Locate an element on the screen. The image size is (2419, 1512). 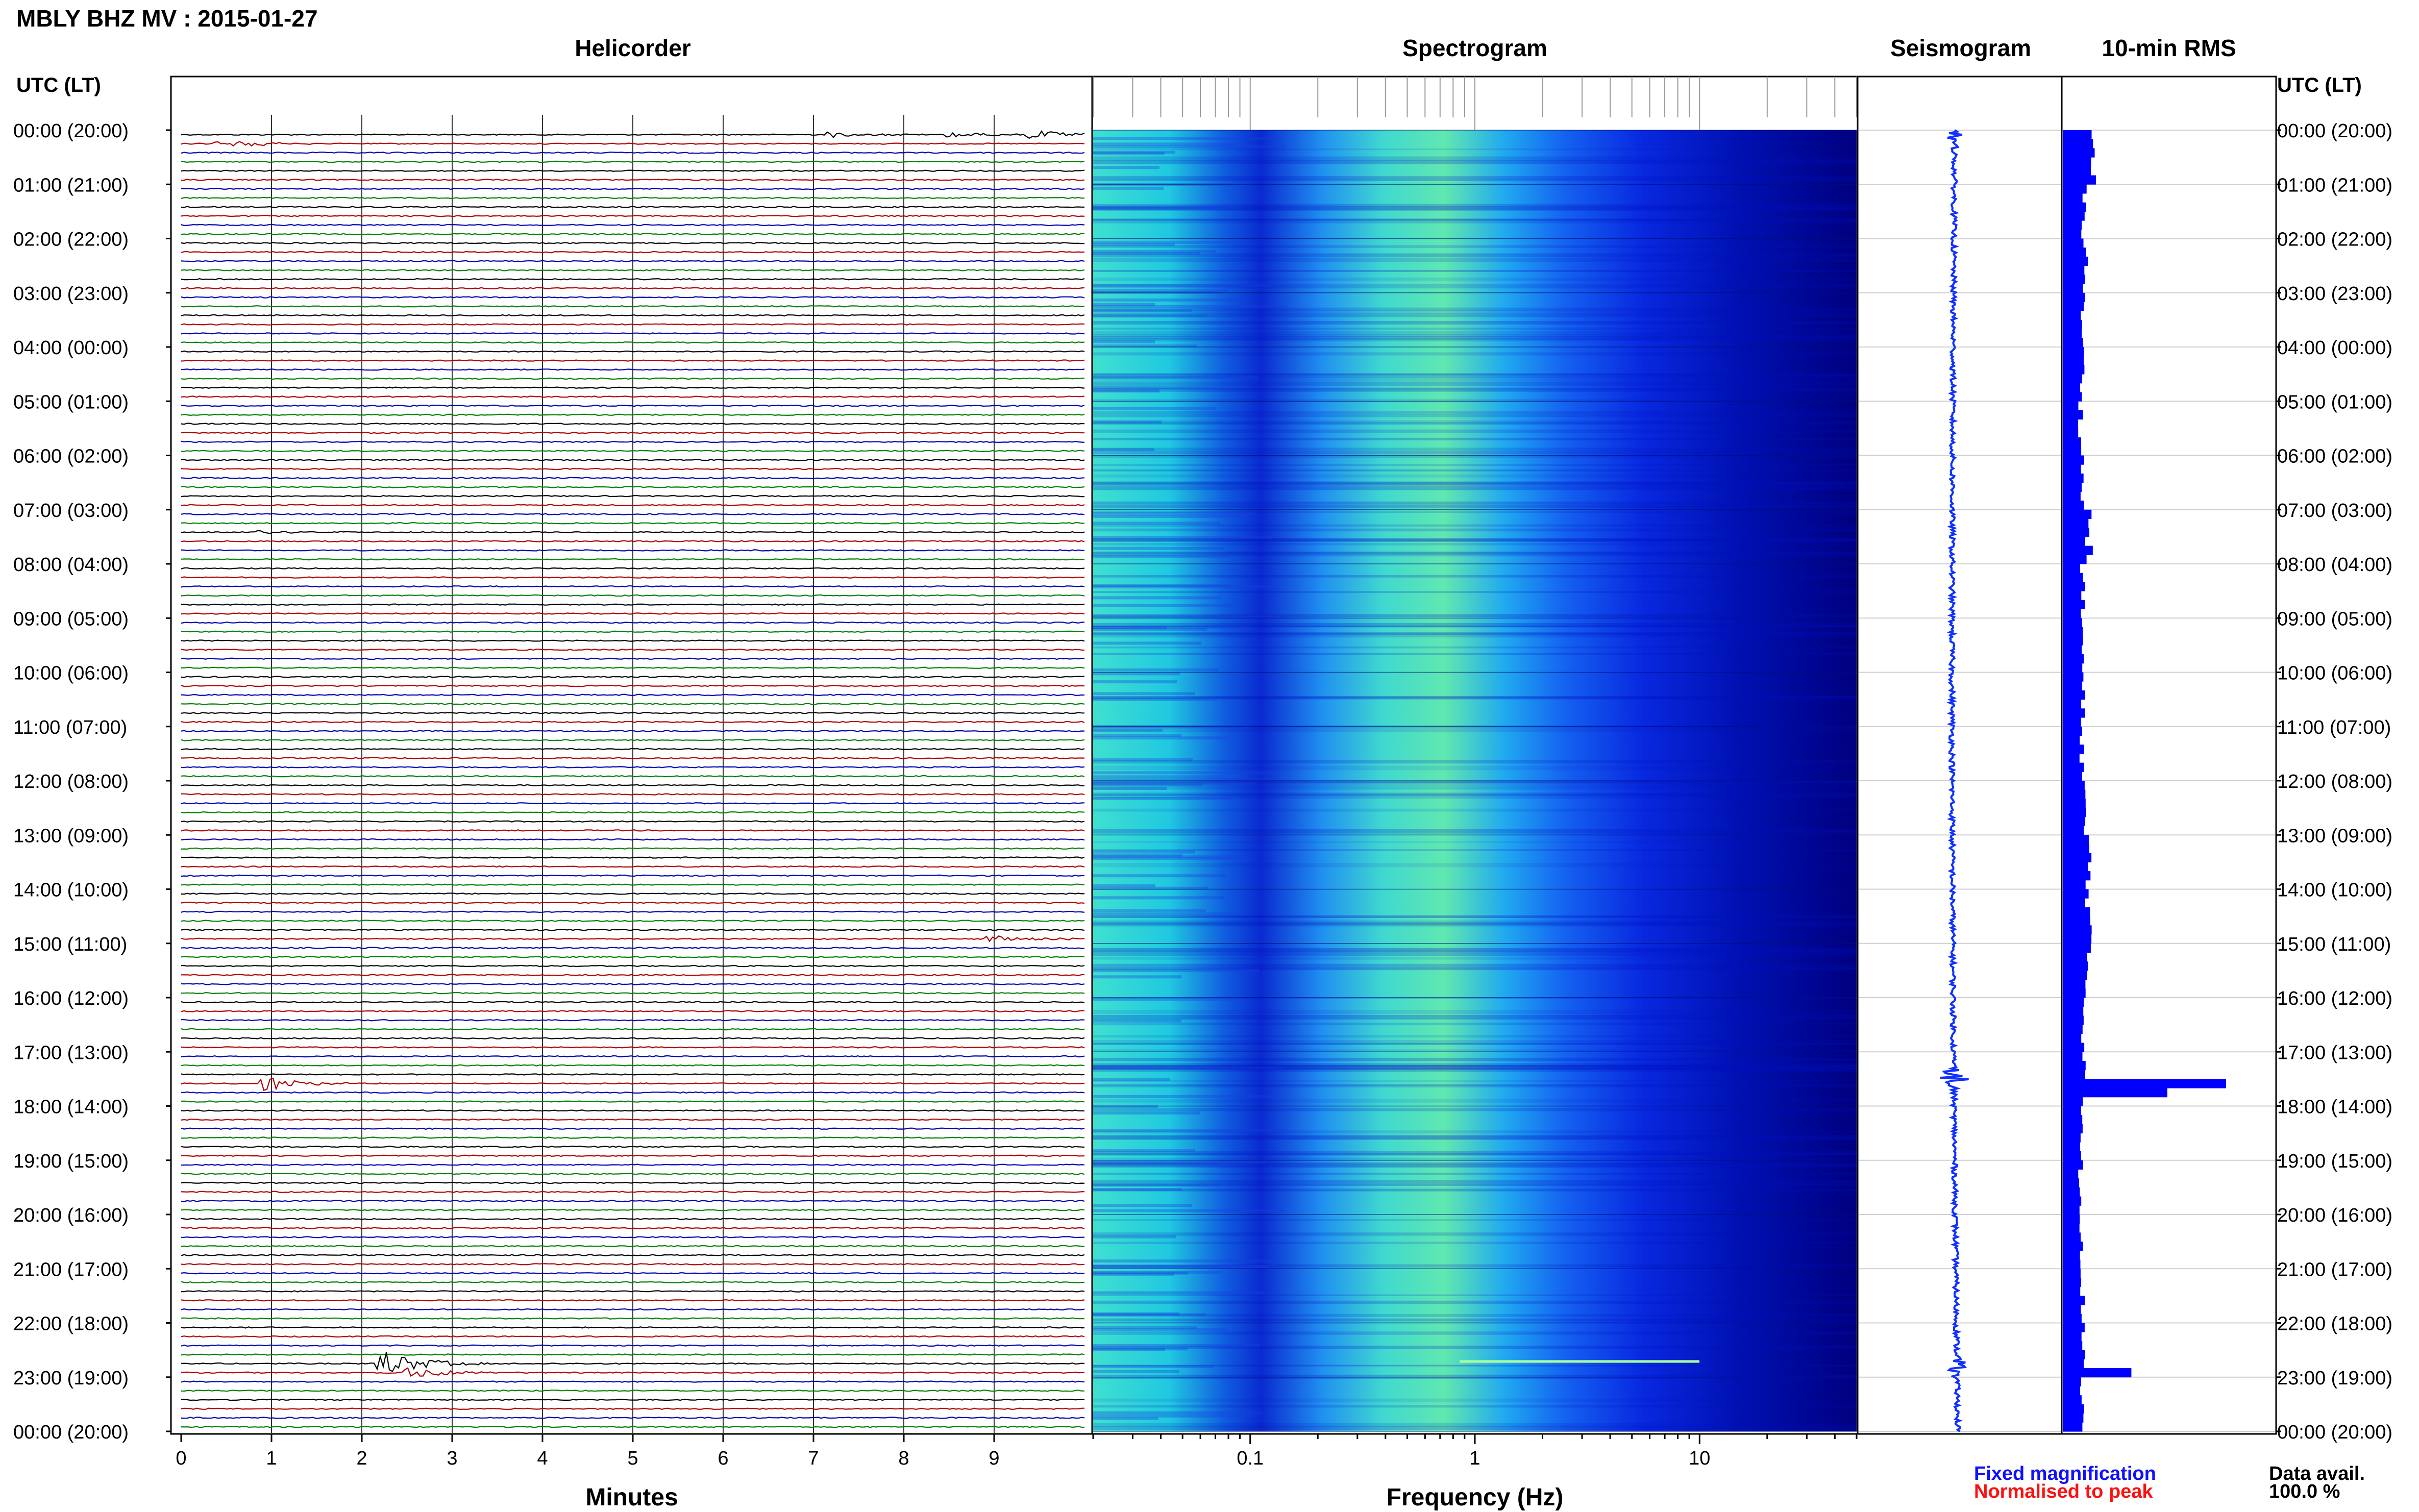
time-label: 02:00 (22:00) is located at coordinates (71, 240).